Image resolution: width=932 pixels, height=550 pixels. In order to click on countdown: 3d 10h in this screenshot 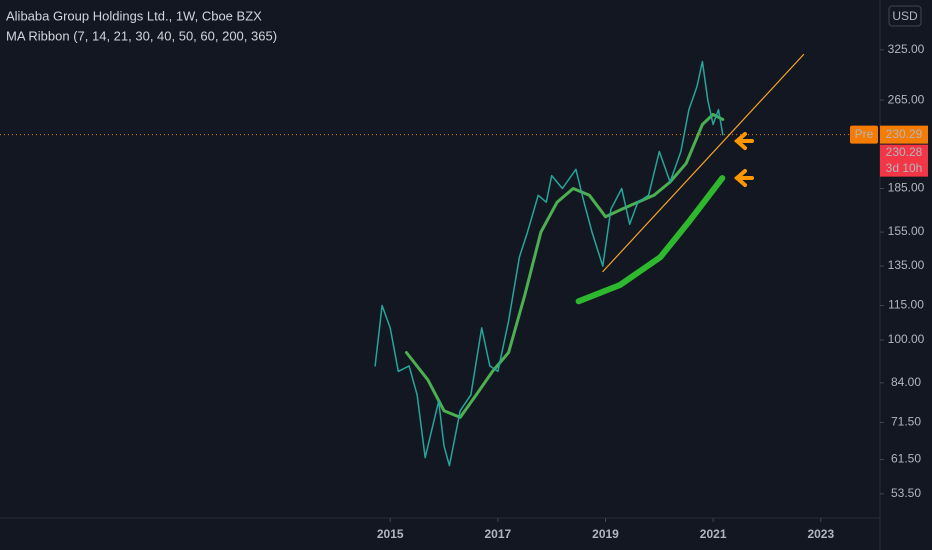, I will do `click(904, 168)`.